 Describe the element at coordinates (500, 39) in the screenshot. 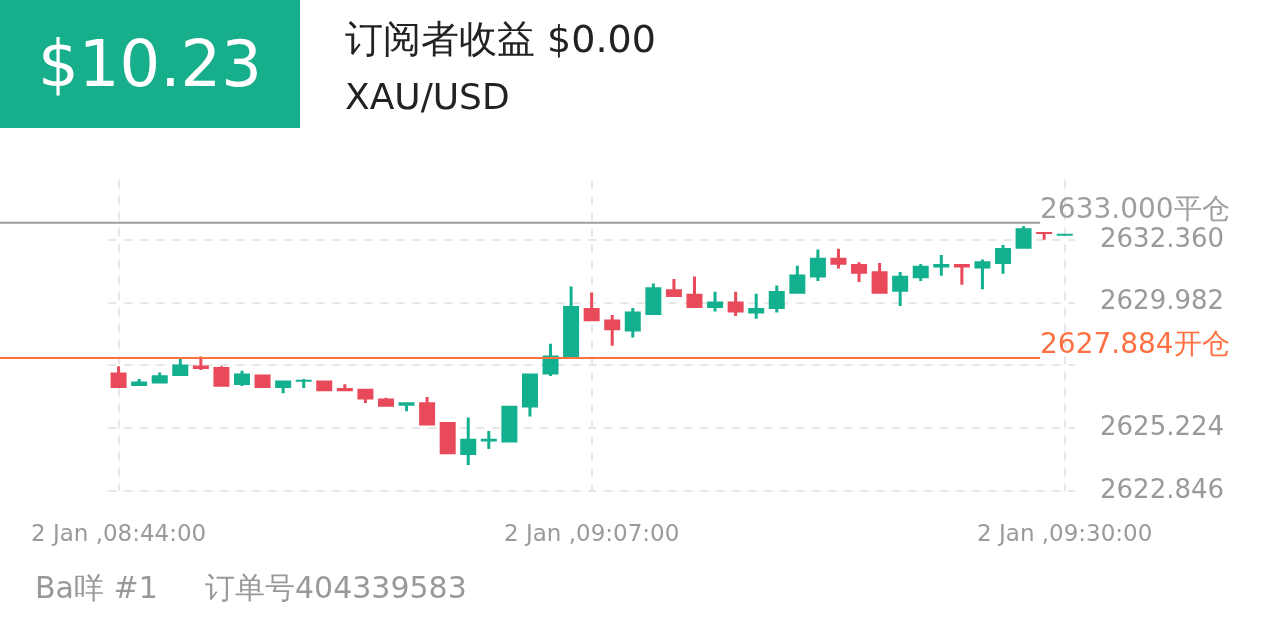

I see `chart-title: 订阅者收益 $0.00` at that location.